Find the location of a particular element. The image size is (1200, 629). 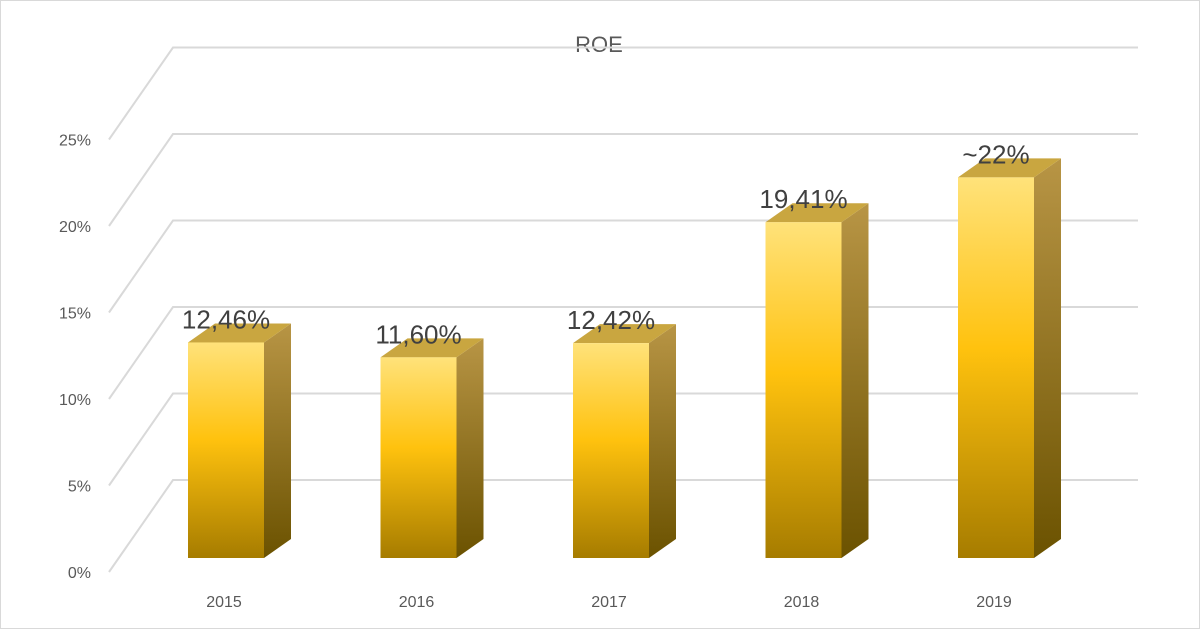

x-axis: 2015 2016 2017 2018 2019 is located at coordinates (609, 602).